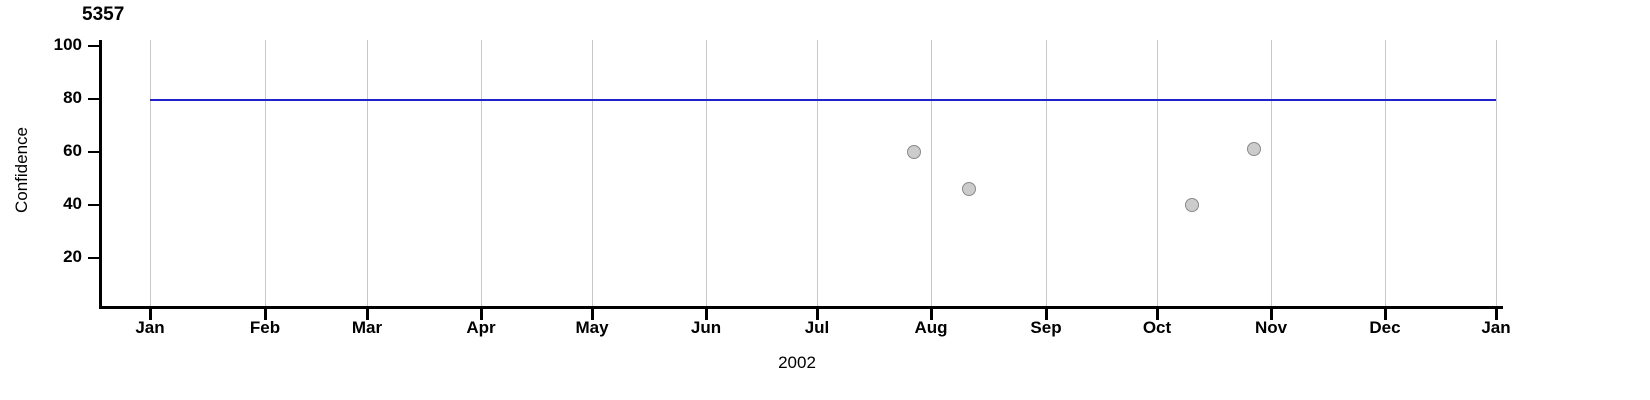  I want to click on threshold-reference-line, so click(823, 100).